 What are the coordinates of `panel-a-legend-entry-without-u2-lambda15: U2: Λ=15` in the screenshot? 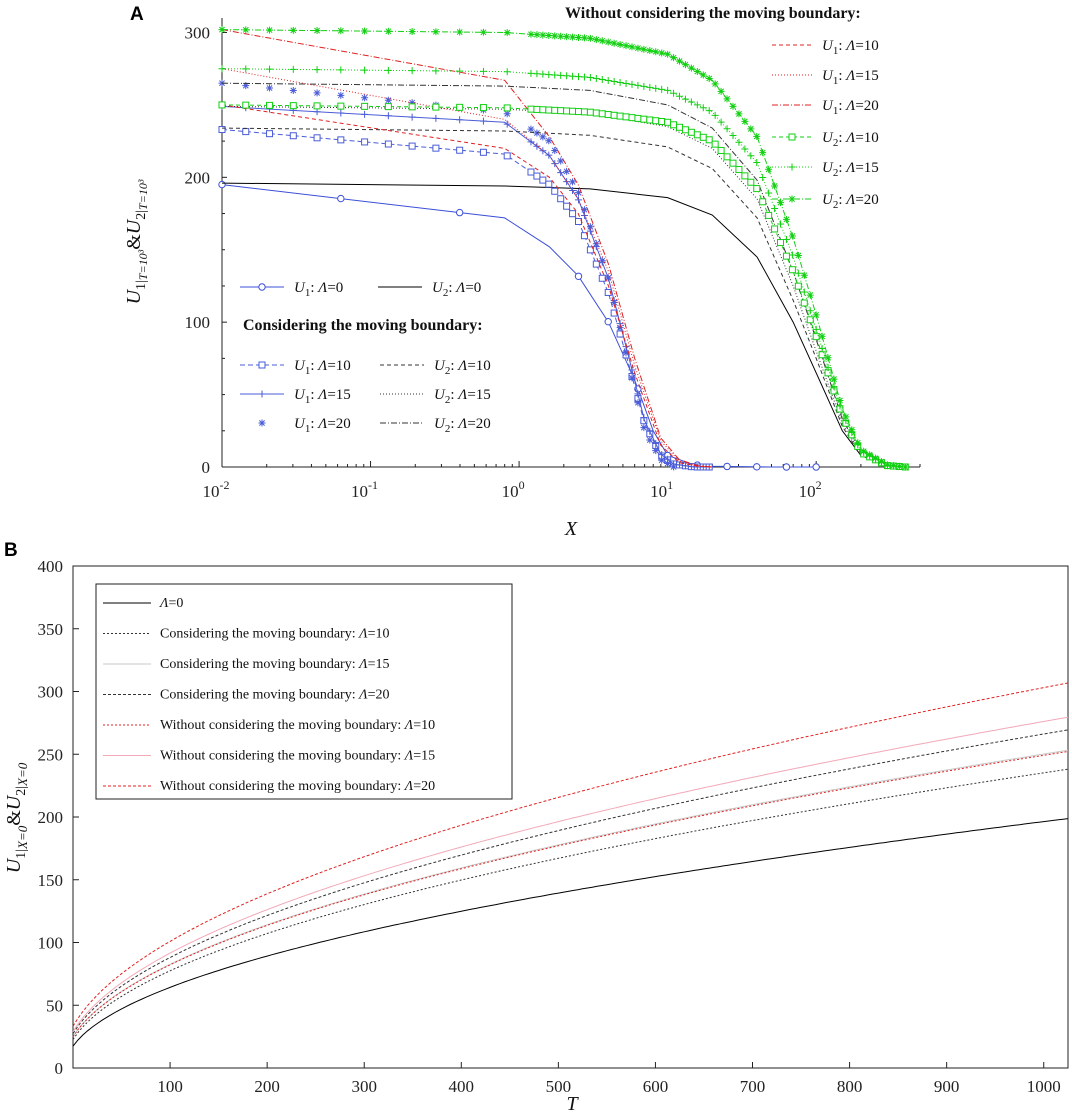 It's located at (825, 169).